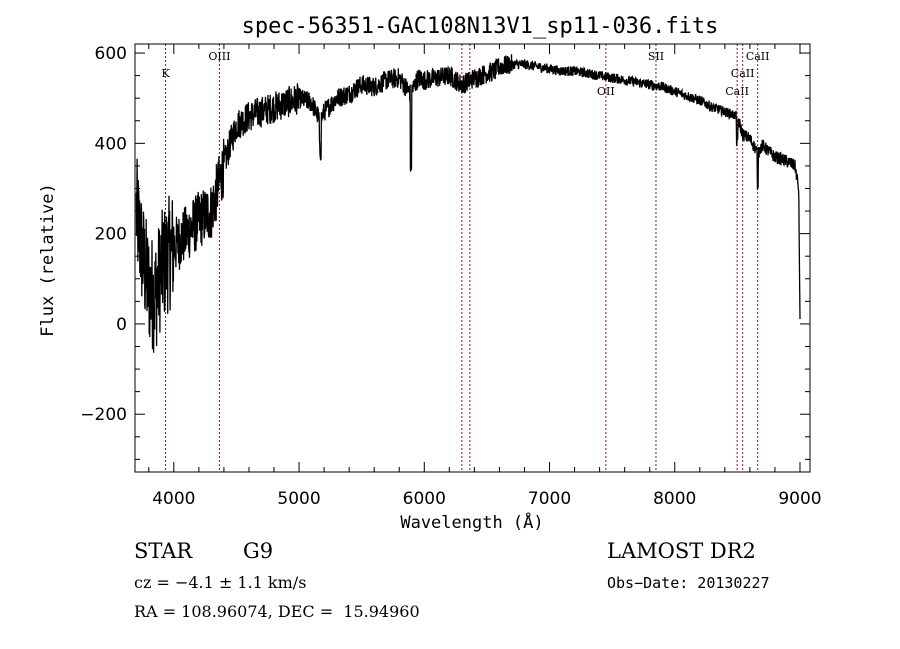  Describe the element at coordinates (111, 54) in the screenshot. I see `y-tick-label: 600` at that location.